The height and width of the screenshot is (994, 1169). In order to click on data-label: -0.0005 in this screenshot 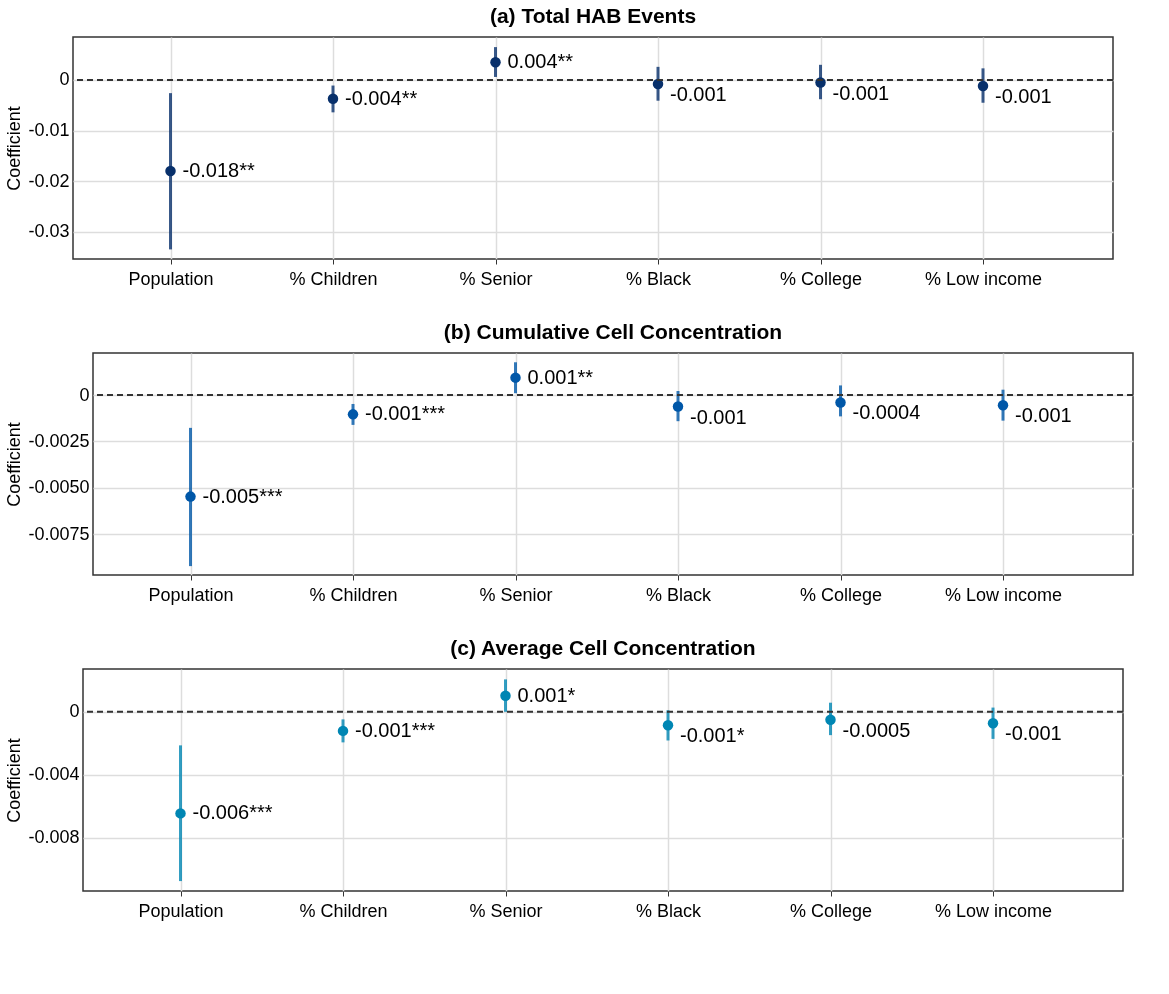, I will do `click(876, 729)`.